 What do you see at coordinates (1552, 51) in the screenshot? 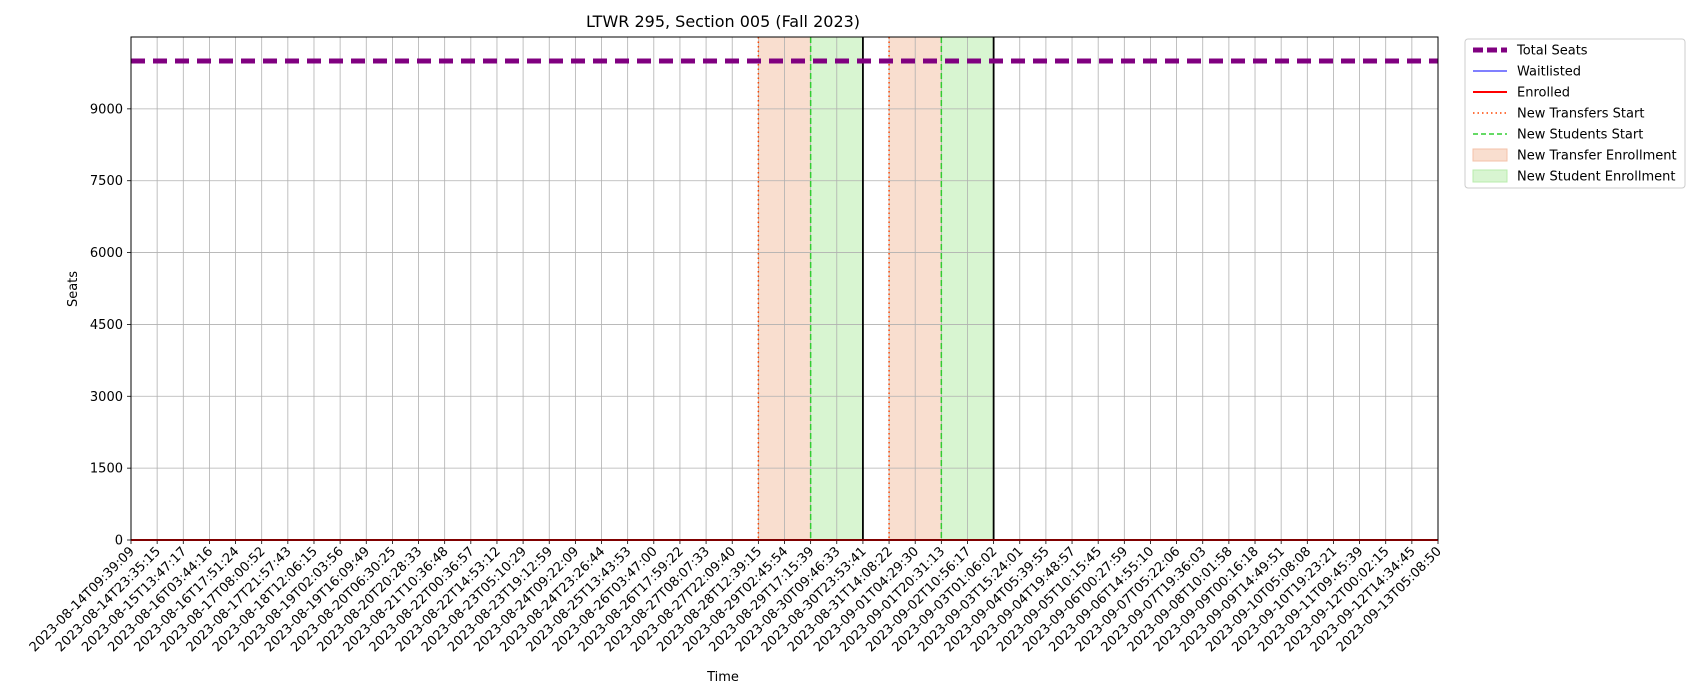
I see `legend-label: Total Seats` at bounding box center [1552, 51].